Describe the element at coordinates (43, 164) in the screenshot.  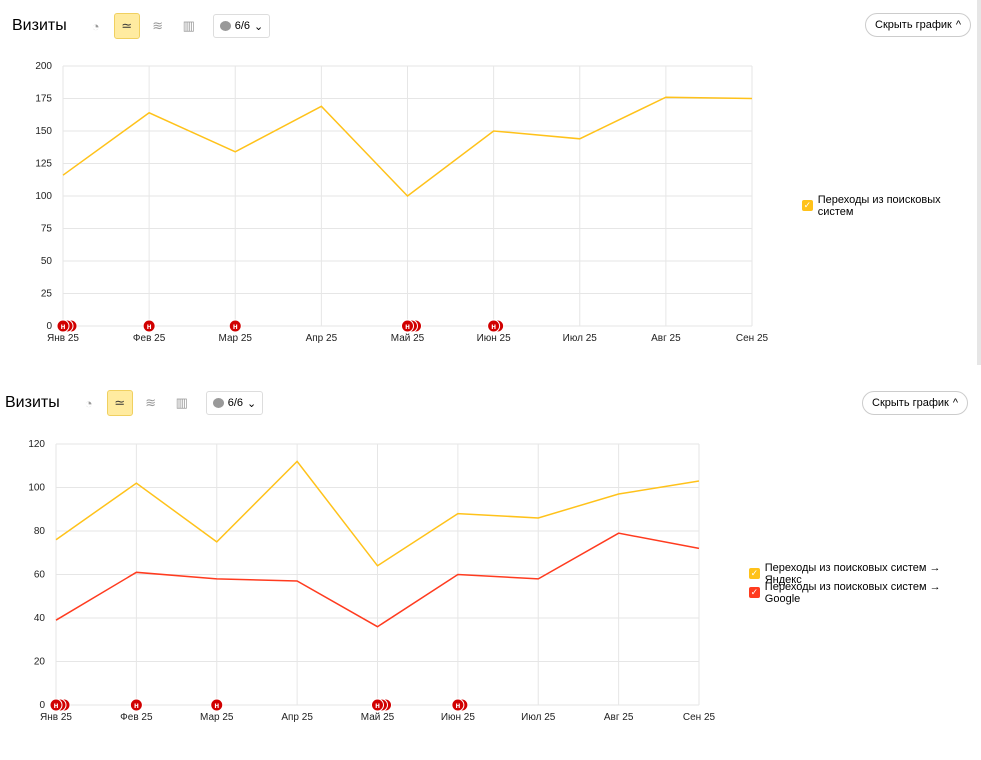
I see `y-tick-label: 125` at that location.